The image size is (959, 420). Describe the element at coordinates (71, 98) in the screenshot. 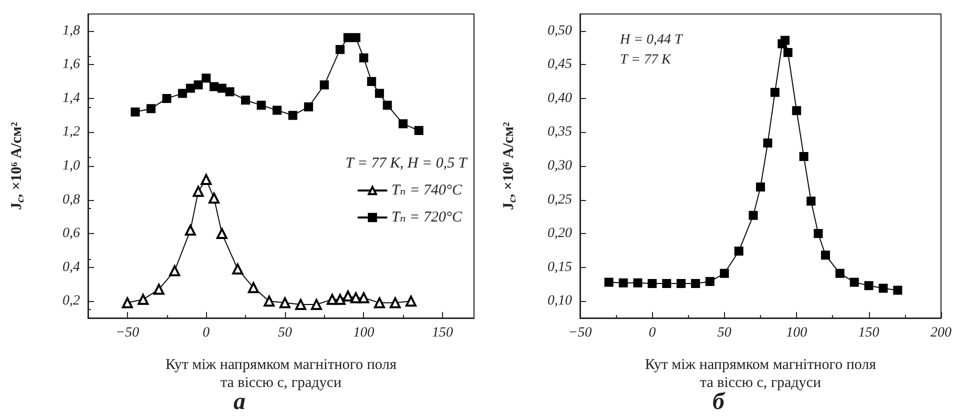

I see `y-tick-label: 1,4` at that location.